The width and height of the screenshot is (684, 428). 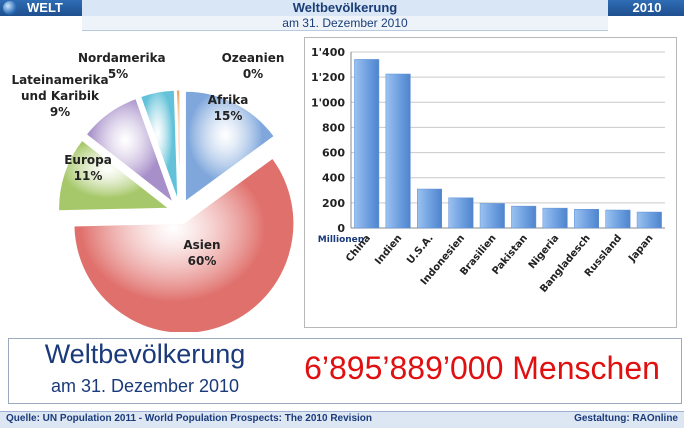 What do you see at coordinates (88, 168) in the screenshot?
I see `pie-slice-label: Europa 11%` at bounding box center [88, 168].